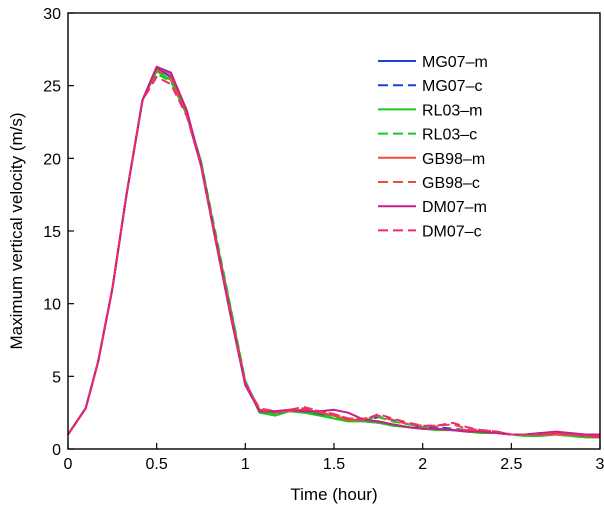 Image resolution: width=604 pixels, height=511 pixels. What do you see at coordinates (333, 494) in the screenshot?
I see `x-axis-label: Time (hour)` at bounding box center [333, 494].